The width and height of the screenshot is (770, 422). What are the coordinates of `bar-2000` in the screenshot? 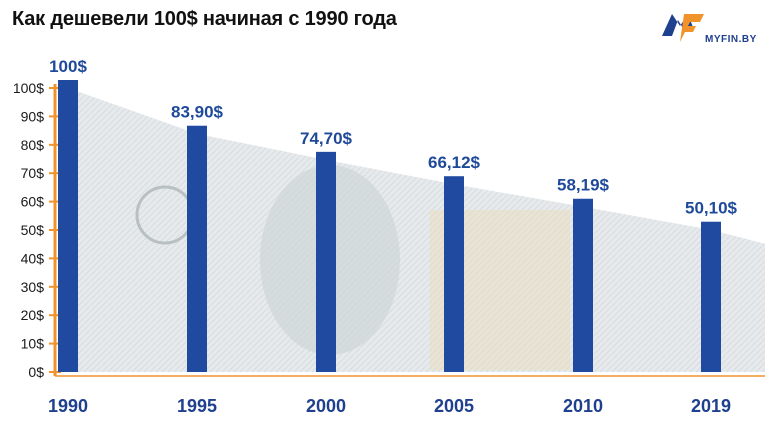 It's located at (326, 261).